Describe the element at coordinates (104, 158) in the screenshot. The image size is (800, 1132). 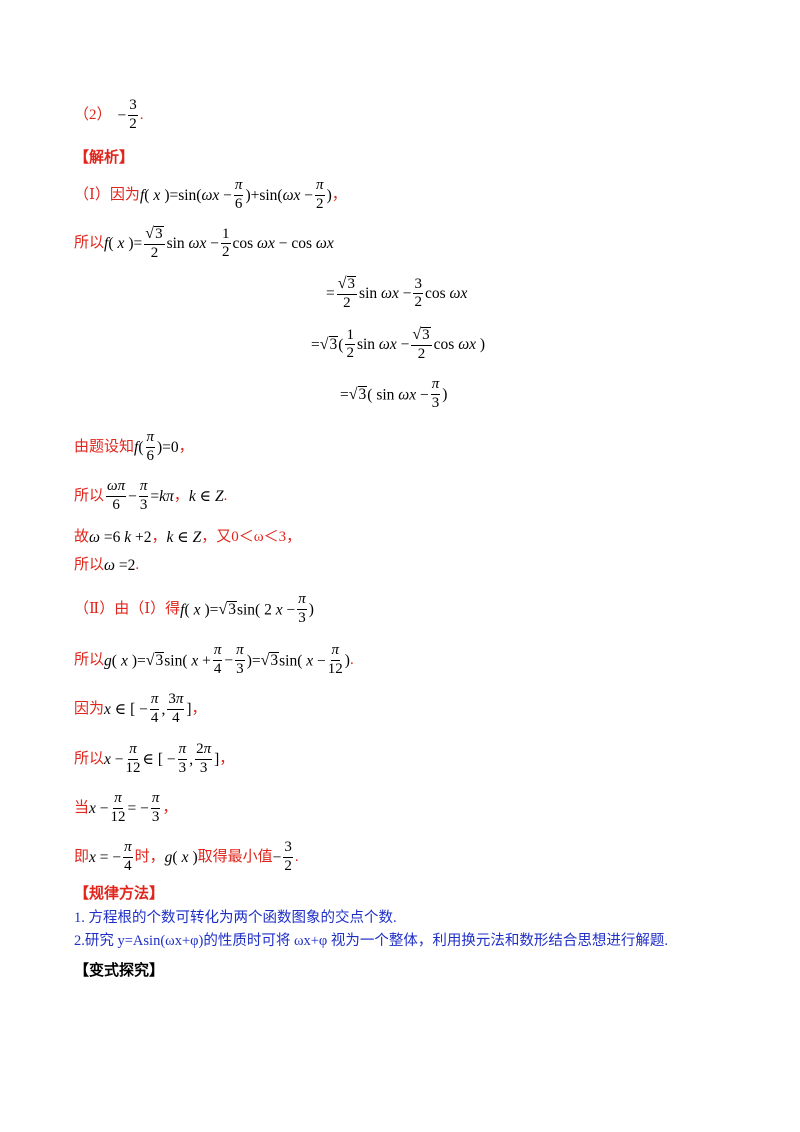
I see `analysis-header: 【解析】` at that location.